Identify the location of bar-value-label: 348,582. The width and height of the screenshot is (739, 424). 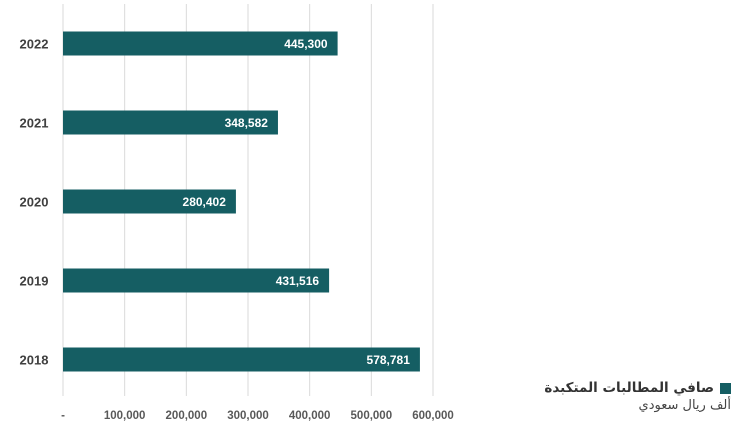
(247, 123).